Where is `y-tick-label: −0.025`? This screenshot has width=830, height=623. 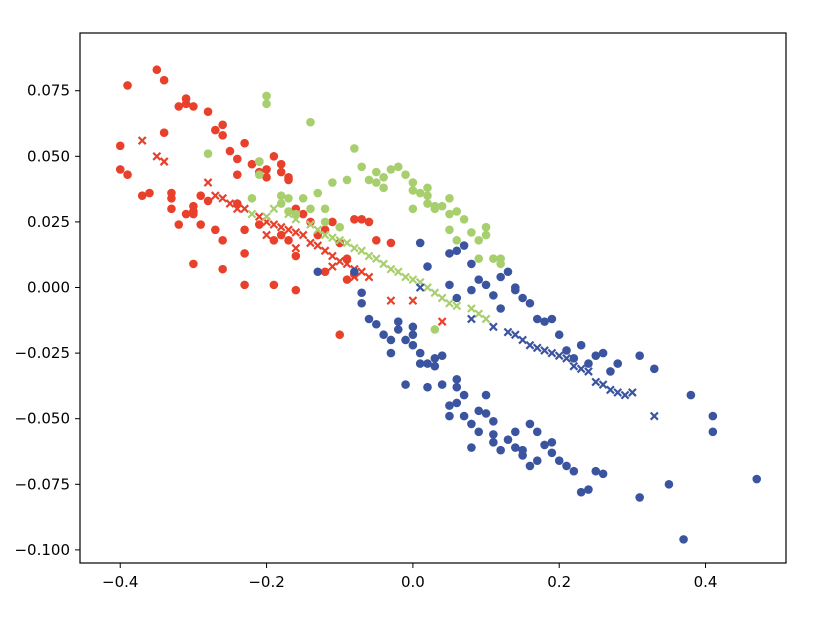
y-tick-label: −0.025 is located at coordinates (42, 353).